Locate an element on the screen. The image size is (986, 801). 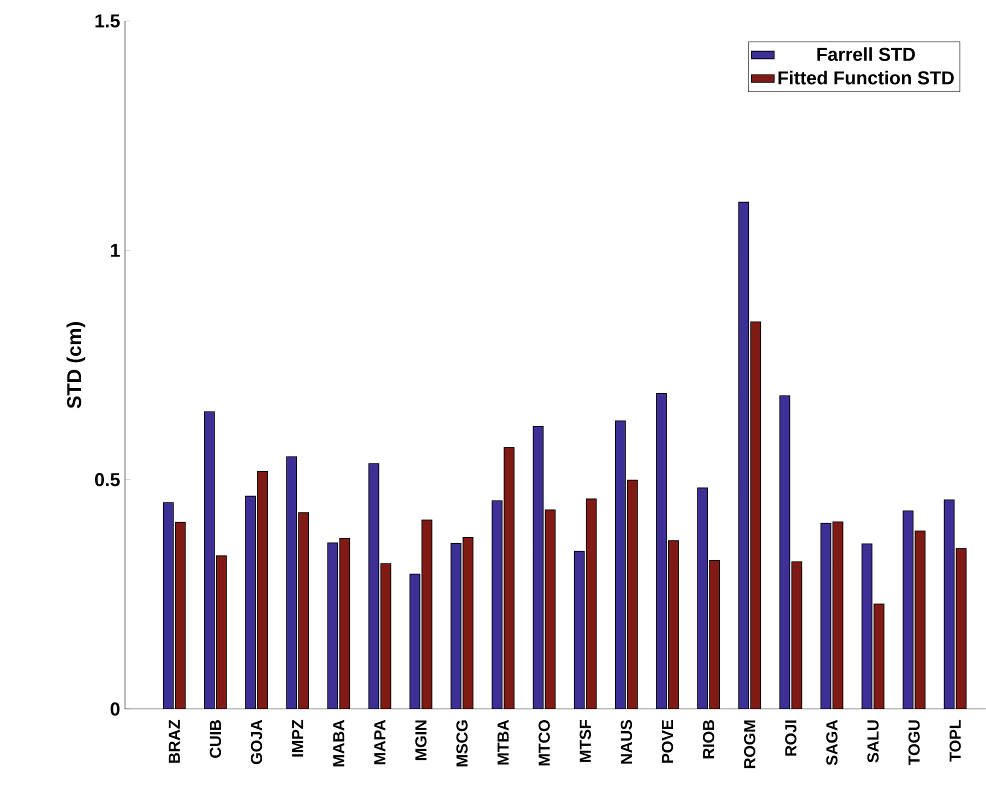
y-tick-label: 0 is located at coordinates (115, 709).